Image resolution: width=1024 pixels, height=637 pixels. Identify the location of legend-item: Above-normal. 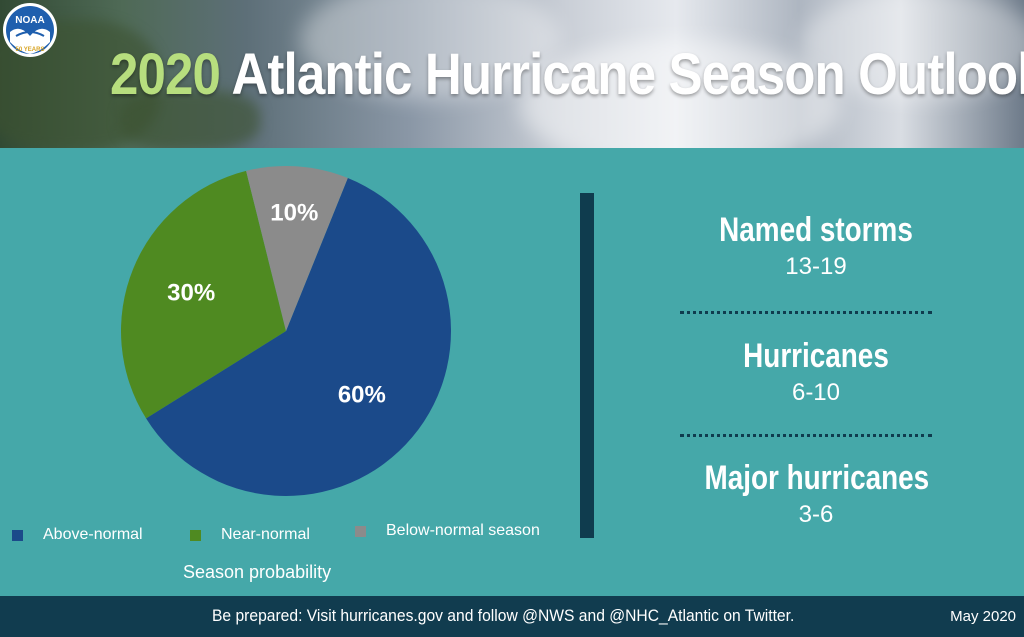
(77, 535).